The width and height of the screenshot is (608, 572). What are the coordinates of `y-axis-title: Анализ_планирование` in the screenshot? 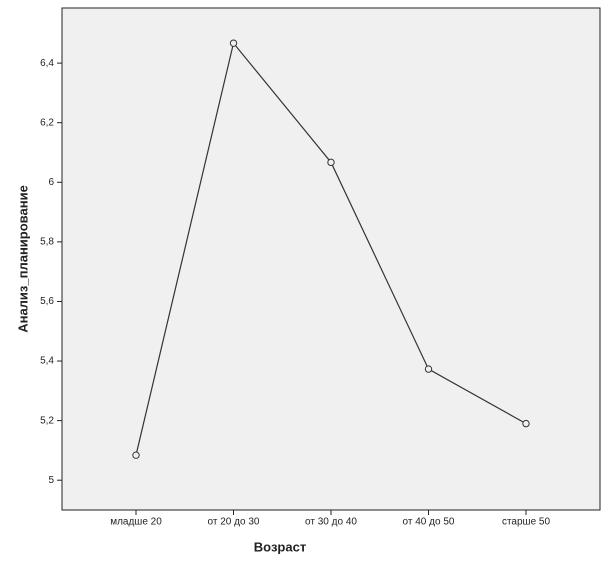 It's located at (22, 259).